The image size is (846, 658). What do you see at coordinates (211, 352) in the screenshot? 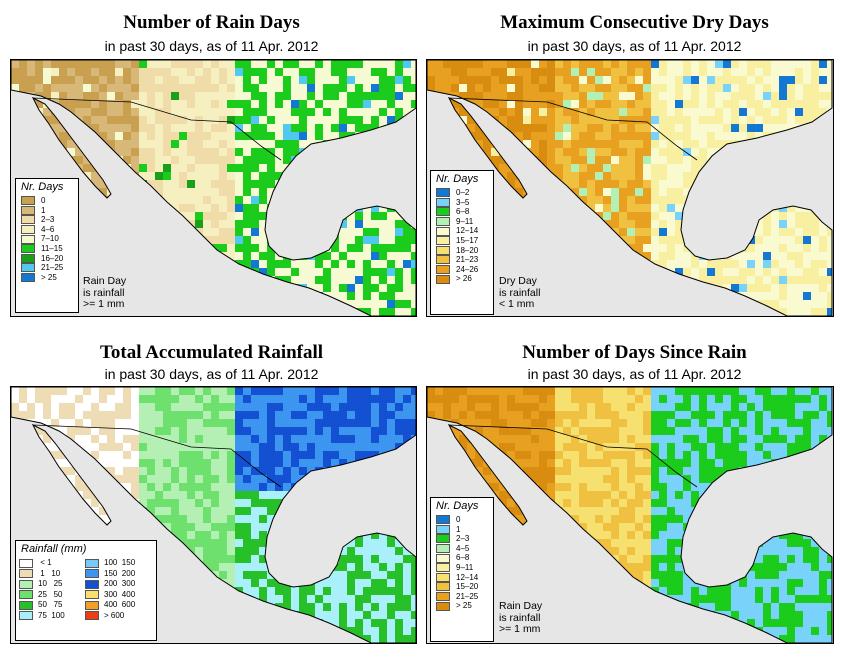
I see `panel-title: Total Accumulated Rainfall` at bounding box center [211, 352].